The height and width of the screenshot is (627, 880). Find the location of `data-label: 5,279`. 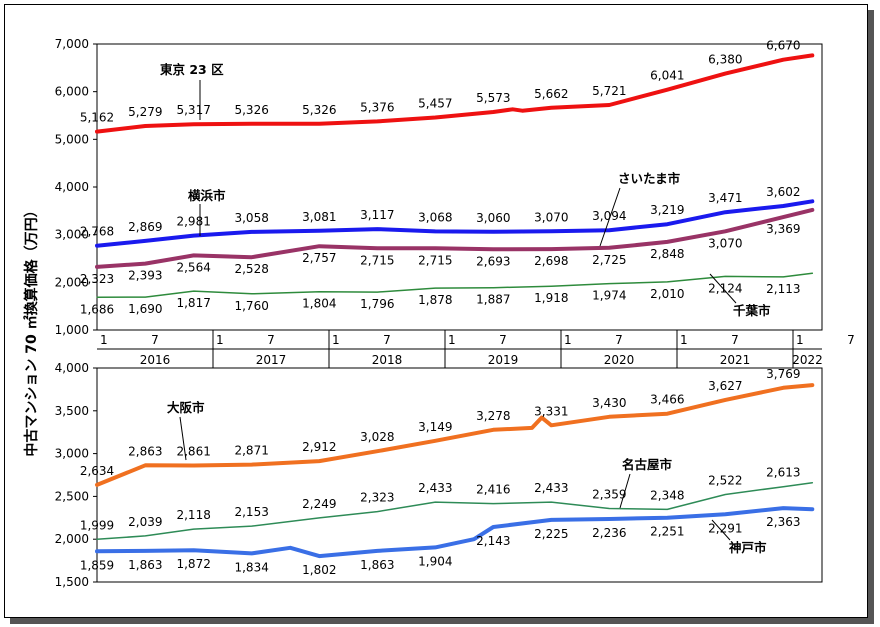

data-label: 5,279 is located at coordinates (145, 112).